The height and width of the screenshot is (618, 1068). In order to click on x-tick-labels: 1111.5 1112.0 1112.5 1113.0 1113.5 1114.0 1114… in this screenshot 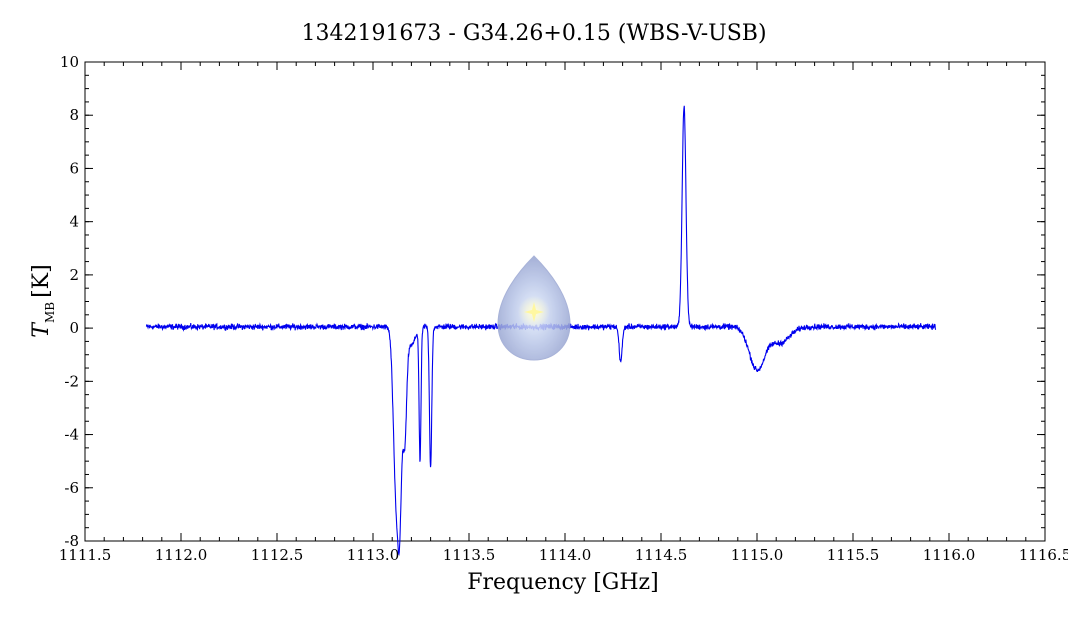, I will do `click(563, 555)`.